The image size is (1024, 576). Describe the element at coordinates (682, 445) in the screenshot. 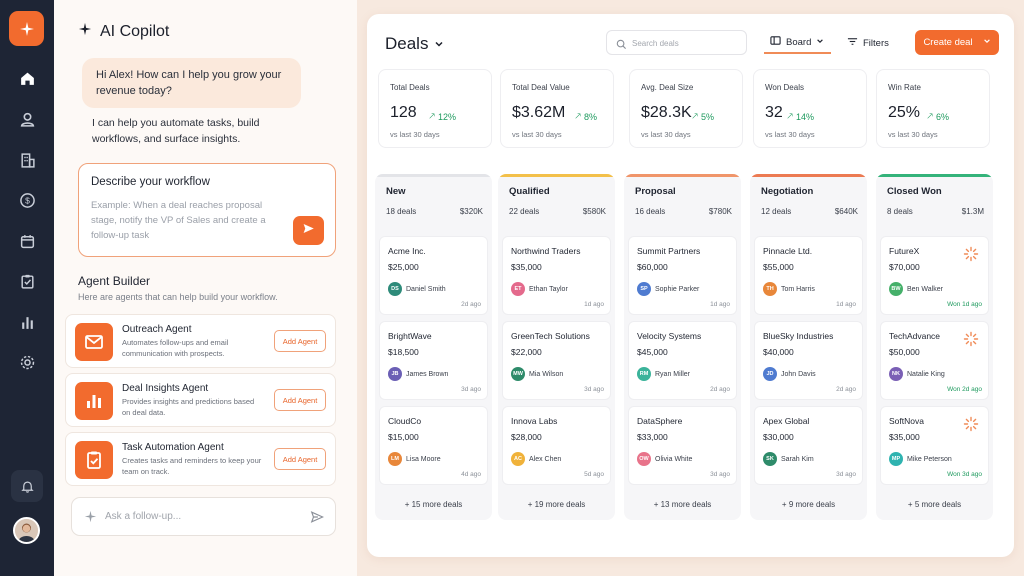

I see `deal-card: DataSphere $33,000 OW Olivia White 3d ago` at that location.